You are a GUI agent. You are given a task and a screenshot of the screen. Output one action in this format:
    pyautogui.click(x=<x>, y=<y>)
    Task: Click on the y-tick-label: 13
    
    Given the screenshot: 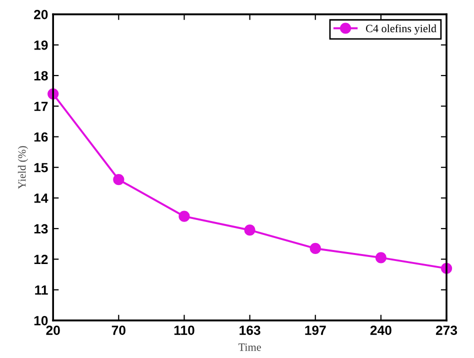 What is the action you would take?
    pyautogui.click(x=41, y=229)
    